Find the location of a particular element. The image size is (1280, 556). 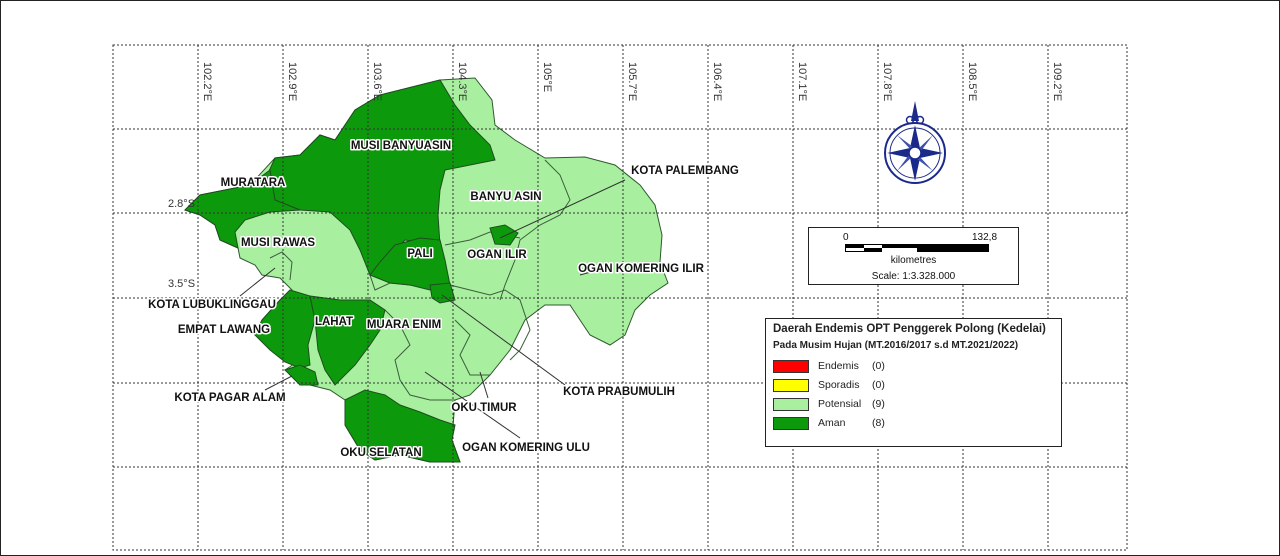

scale-end: 132,8 is located at coordinates (985, 237).